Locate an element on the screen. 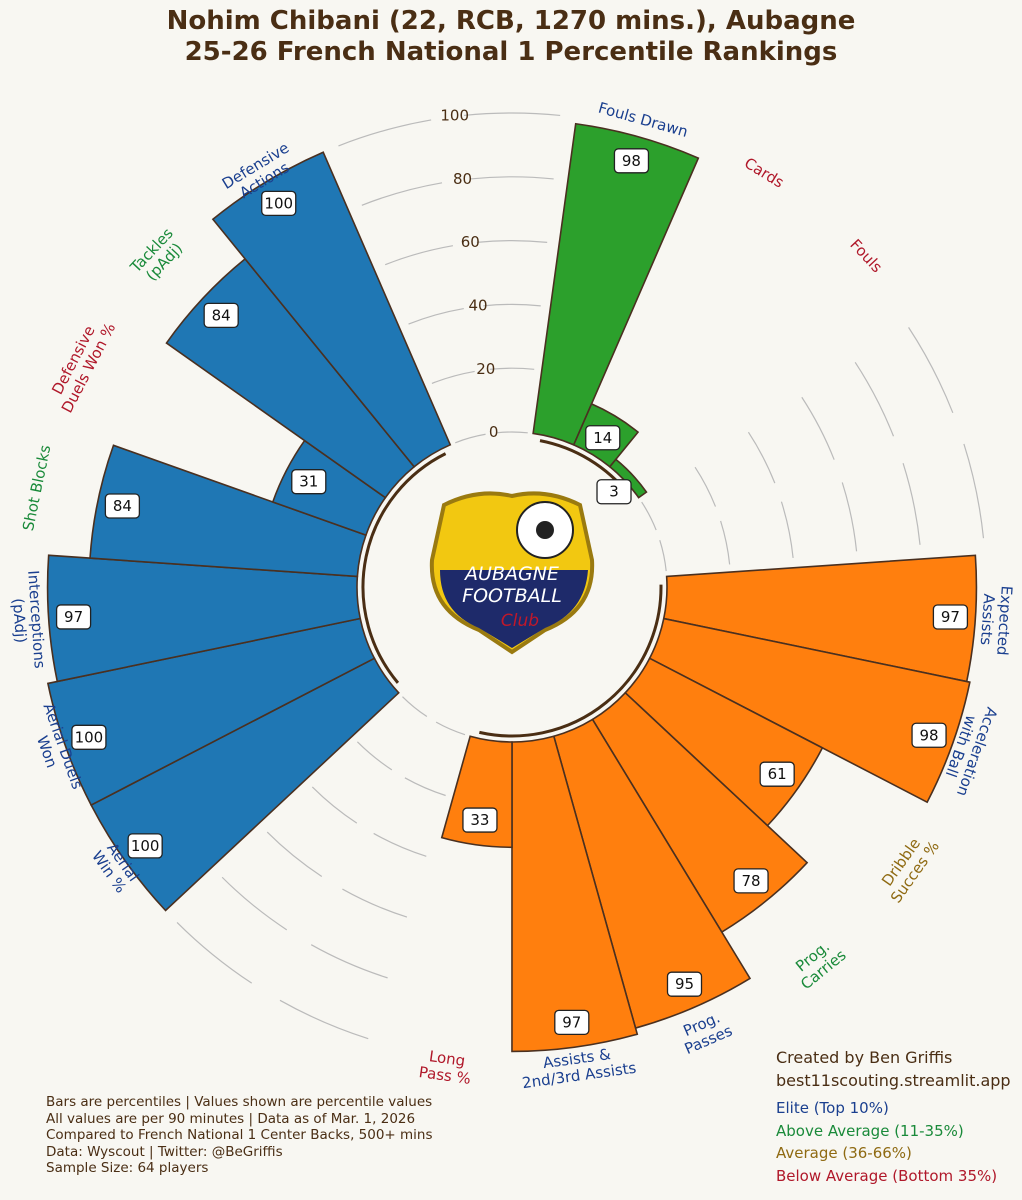 The height and width of the screenshot is (1200, 1022). category-label: Expected Assists is located at coordinates (996, 621).